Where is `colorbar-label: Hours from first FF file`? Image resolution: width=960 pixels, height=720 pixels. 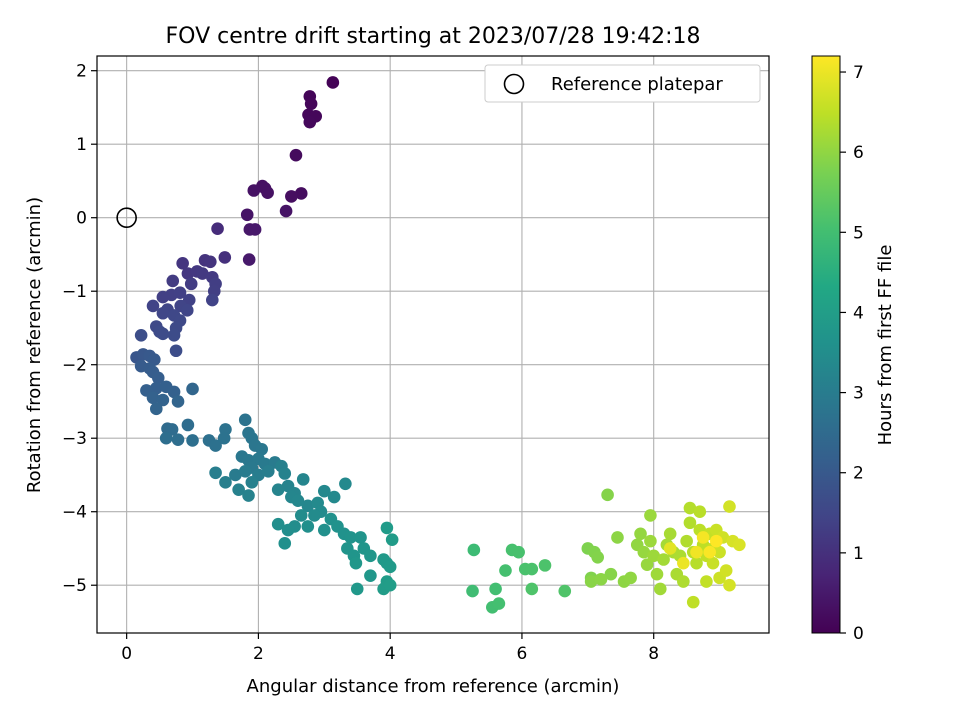
colorbar-label: Hours from first FF file is located at coordinates (885, 345).